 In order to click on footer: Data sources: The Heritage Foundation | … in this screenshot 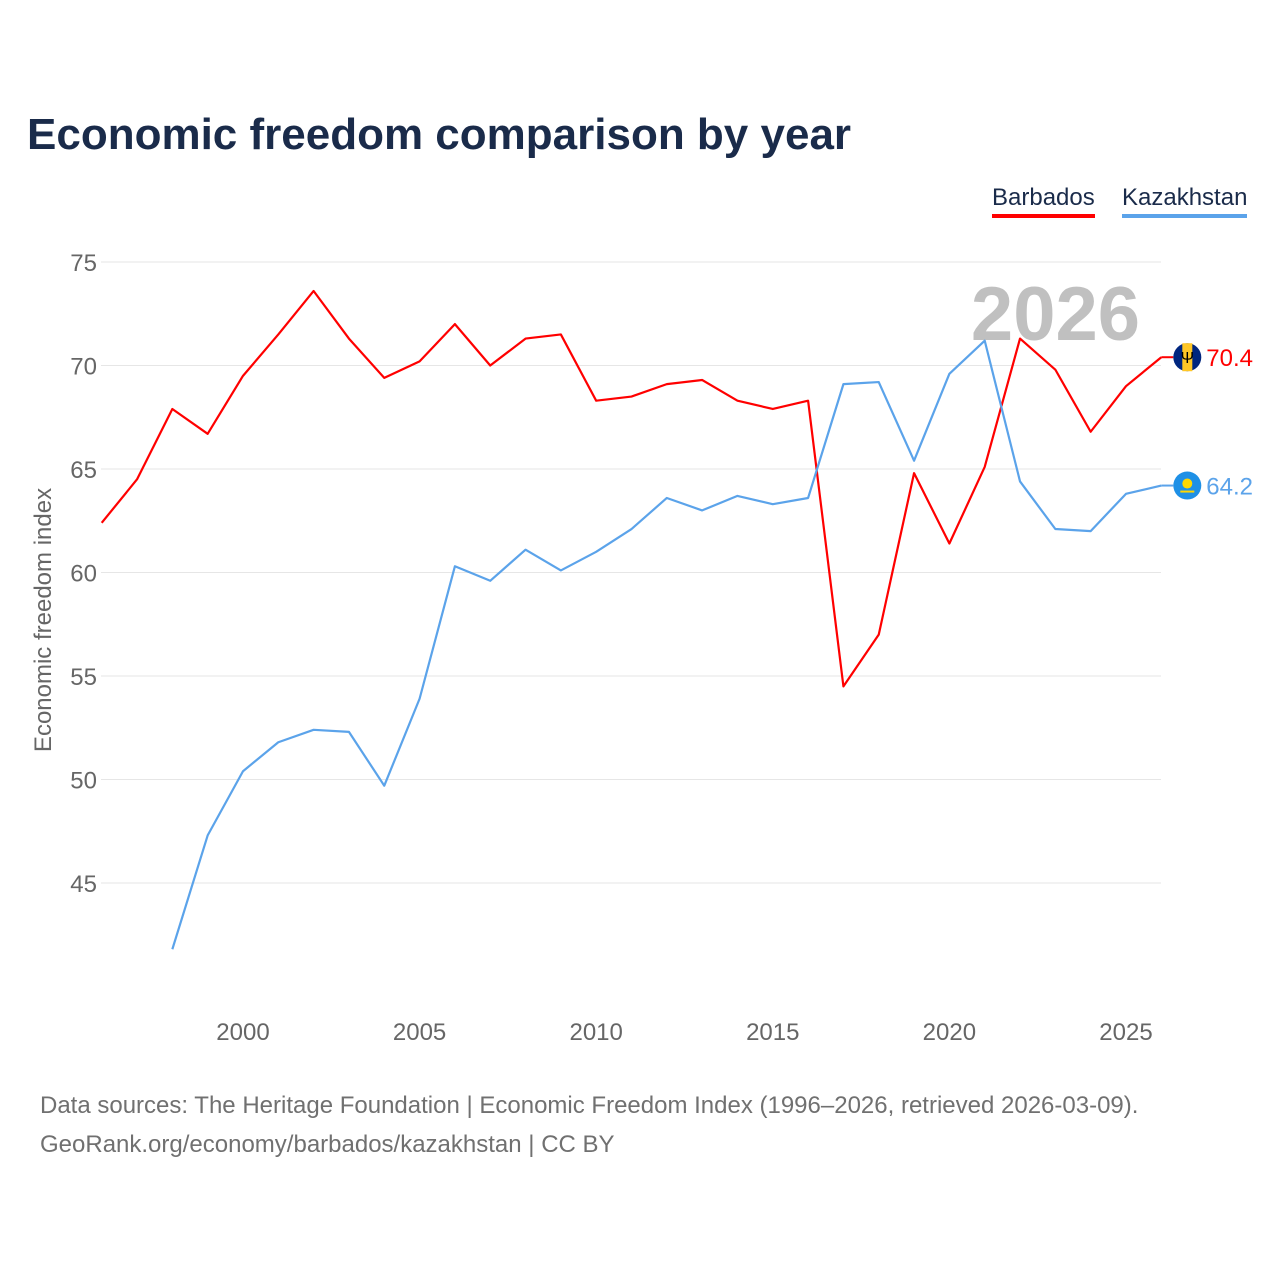, I will do `click(589, 1125)`.